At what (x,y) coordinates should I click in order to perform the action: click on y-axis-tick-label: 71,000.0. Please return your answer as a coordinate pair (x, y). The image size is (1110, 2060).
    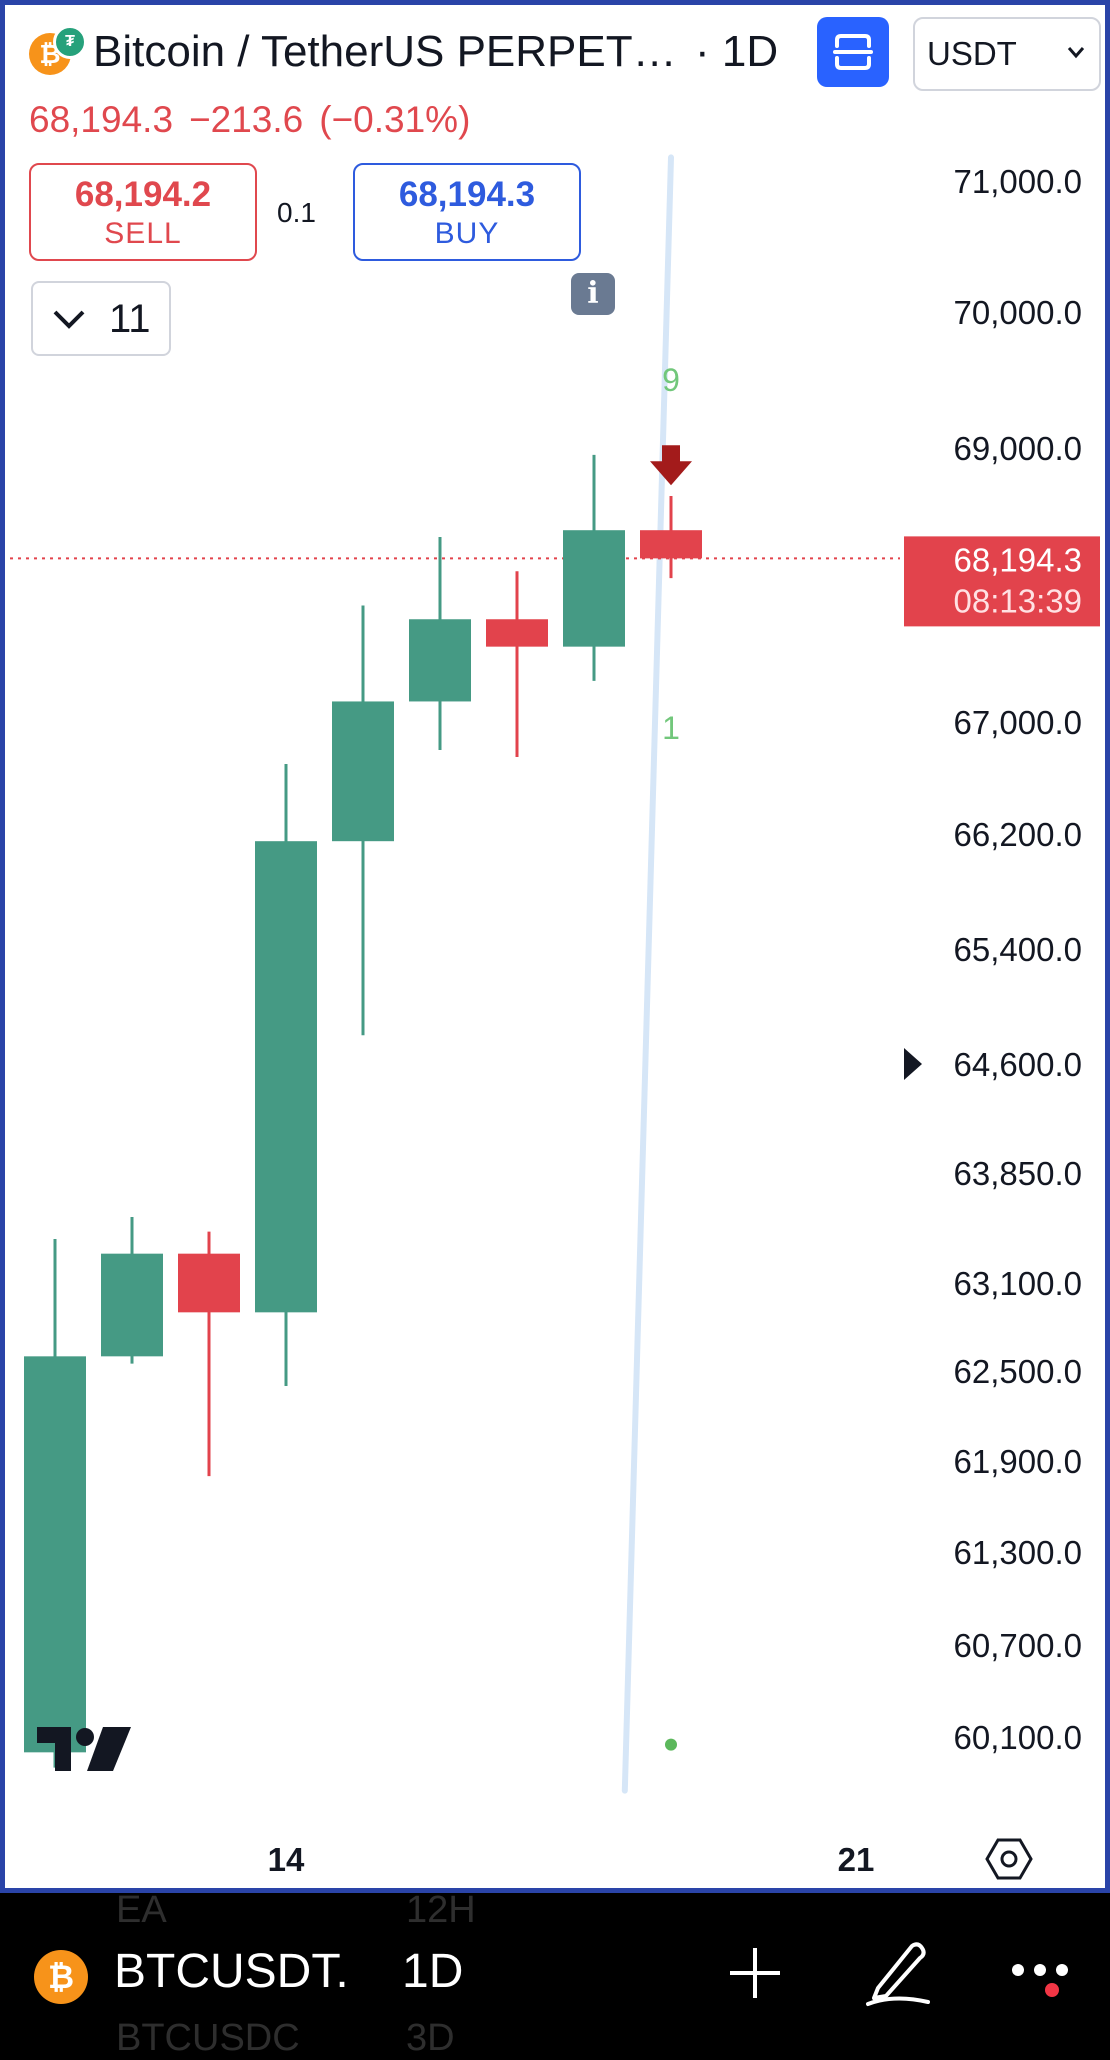
    Looking at the image, I should click on (1018, 181).